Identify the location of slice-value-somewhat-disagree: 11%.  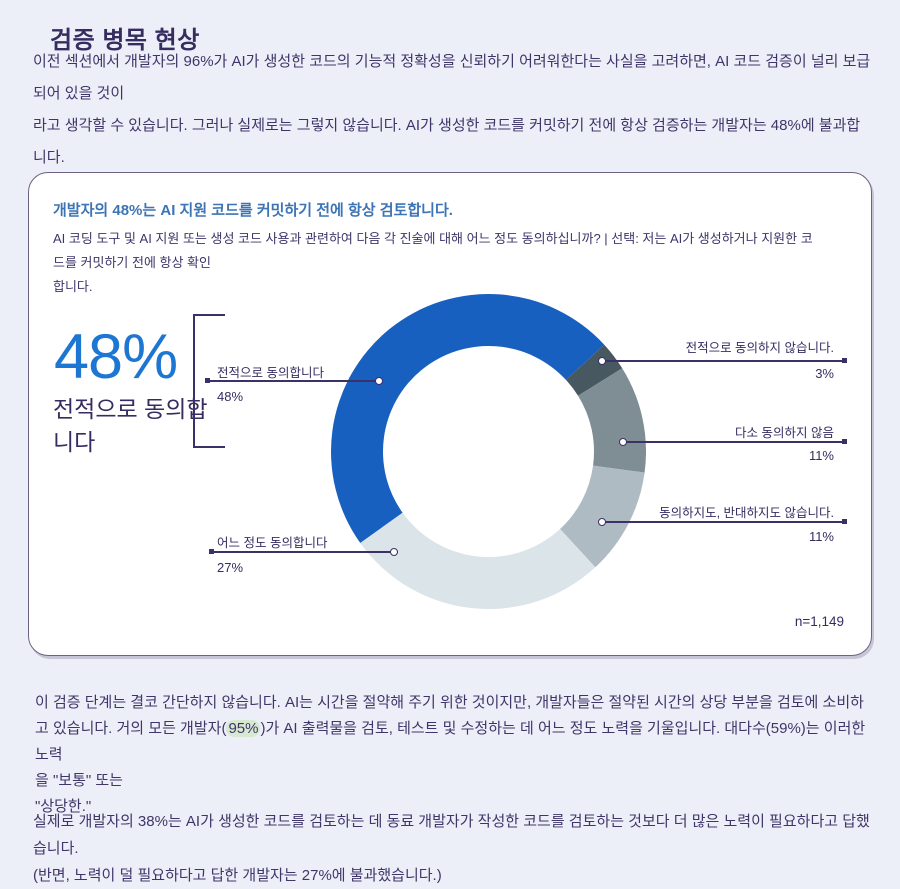
(821, 455).